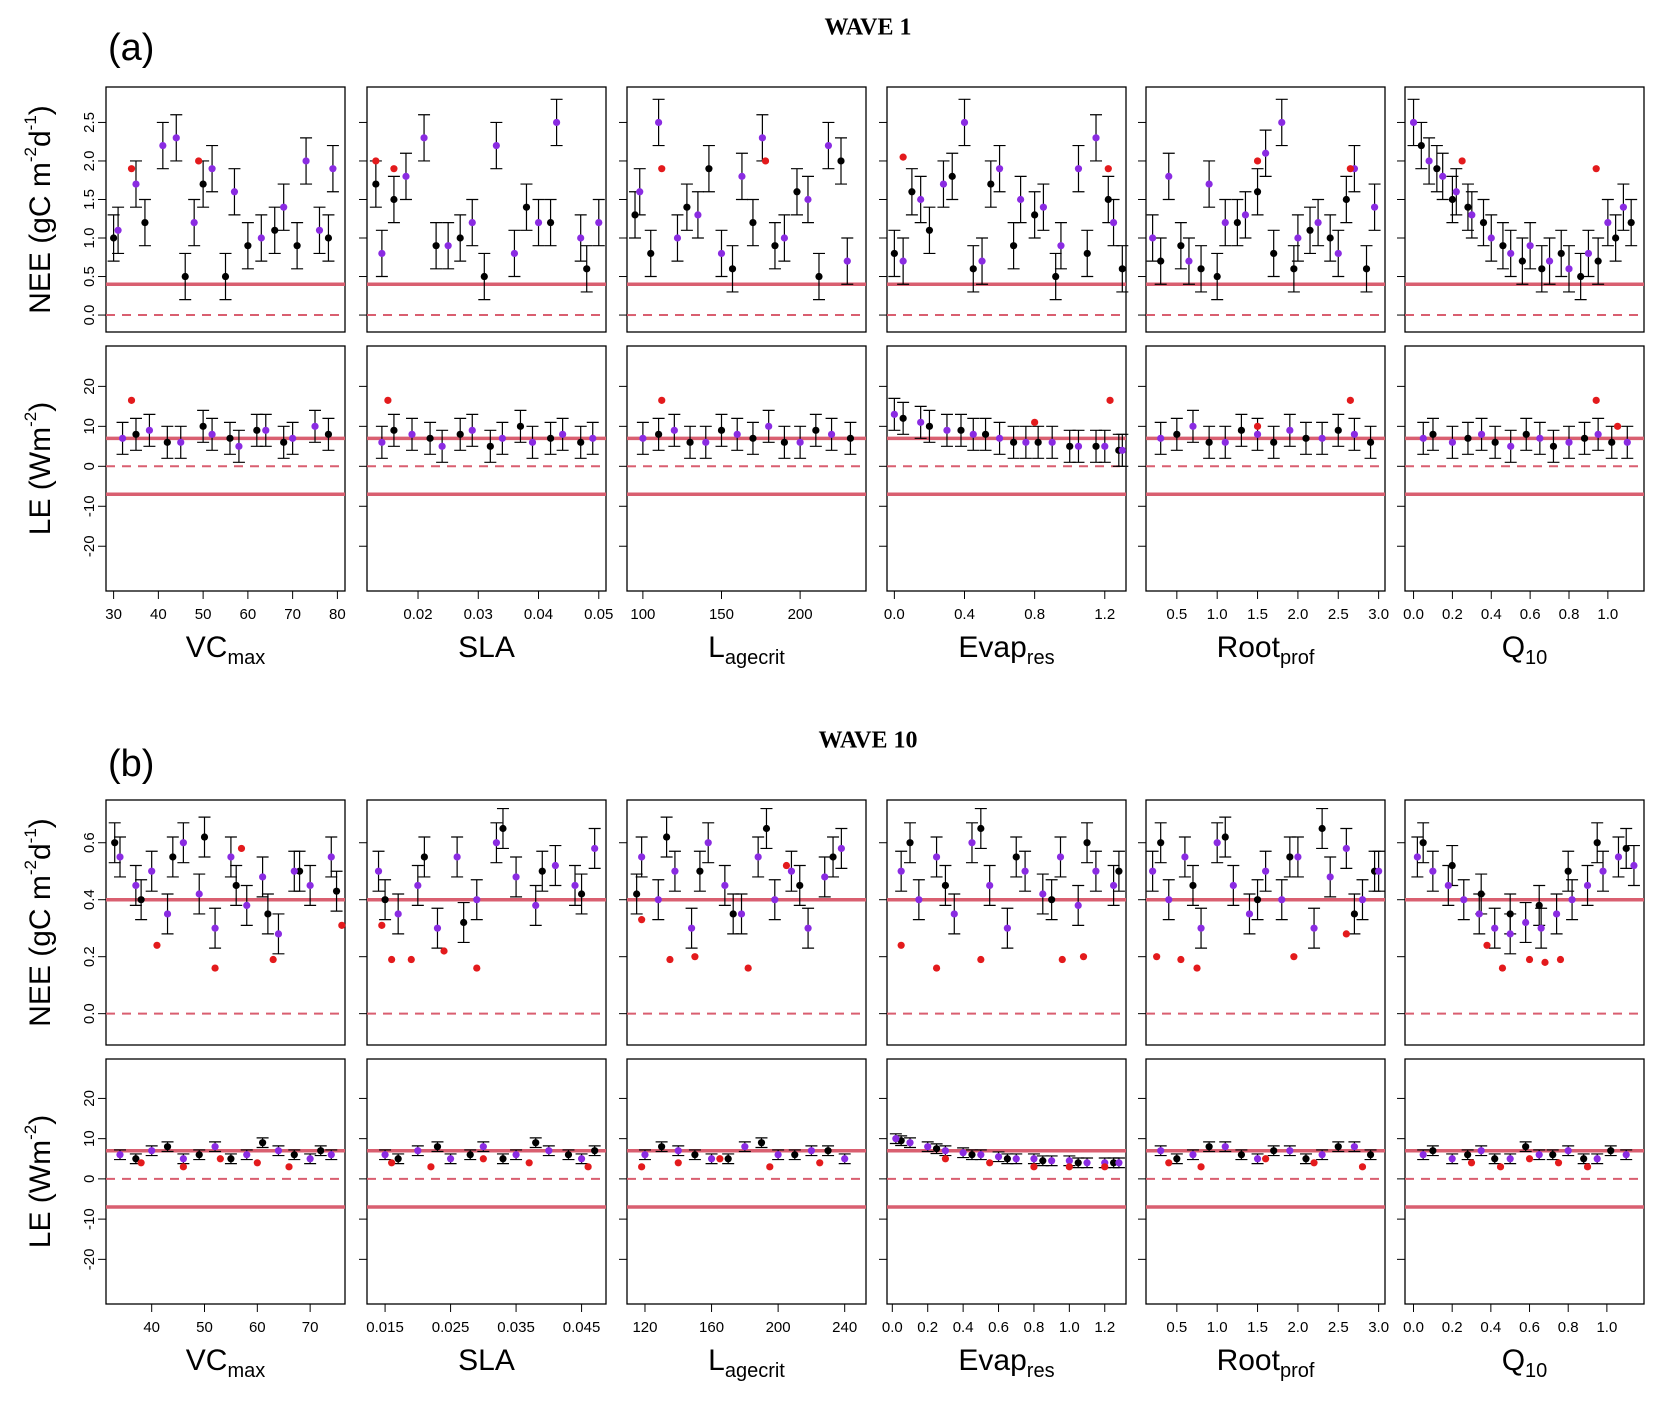 This screenshot has height=1409, width=1663. Describe the element at coordinates (1176, 614) in the screenshot. I see `x-tick-label: 0.5` at that location.